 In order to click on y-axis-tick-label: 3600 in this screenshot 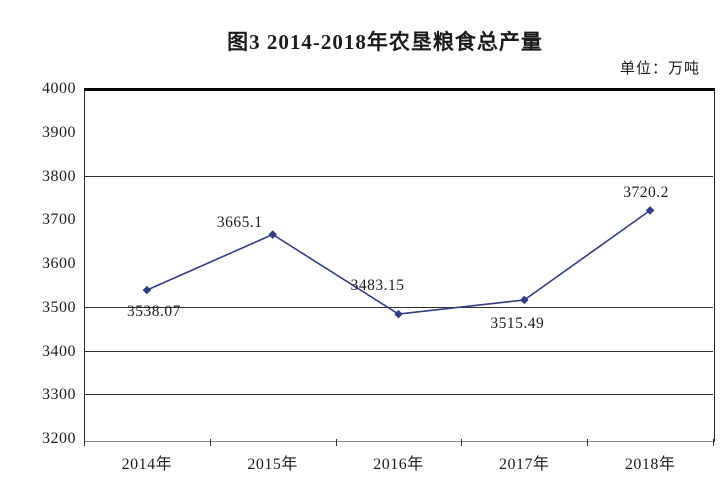, I will do `click(59, 263)`.